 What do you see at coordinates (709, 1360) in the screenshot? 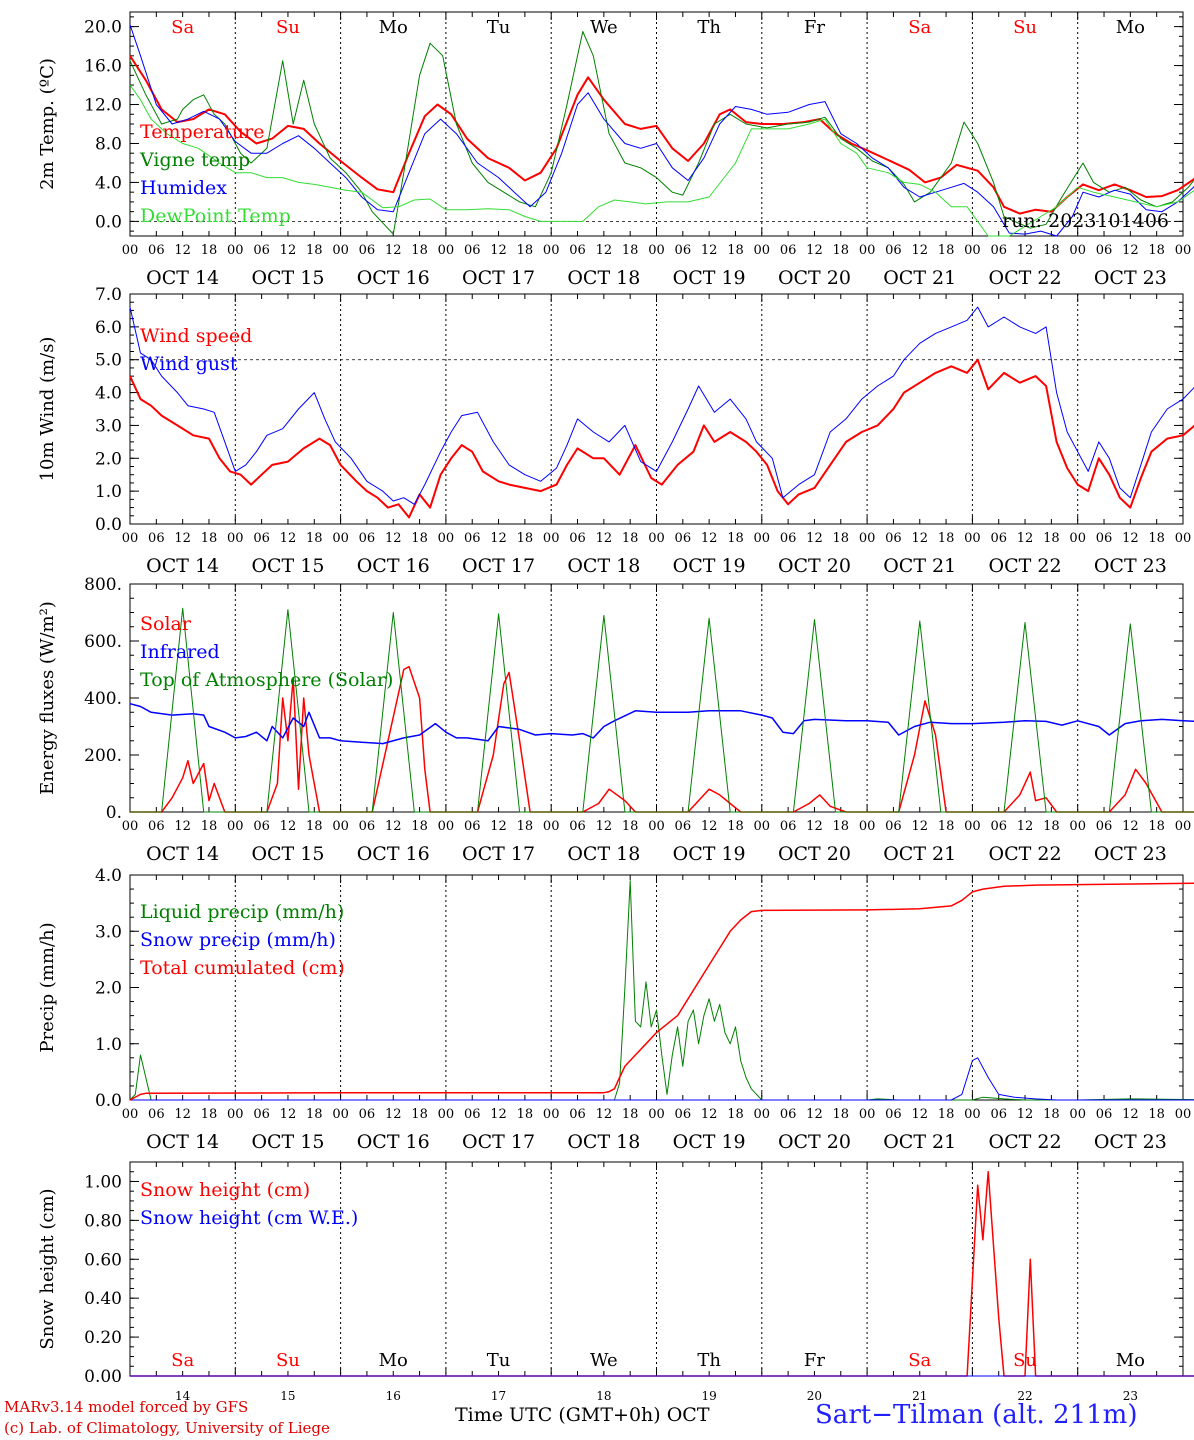
I see `day-of-week-label: Th` at bounding box center [709, 1360].